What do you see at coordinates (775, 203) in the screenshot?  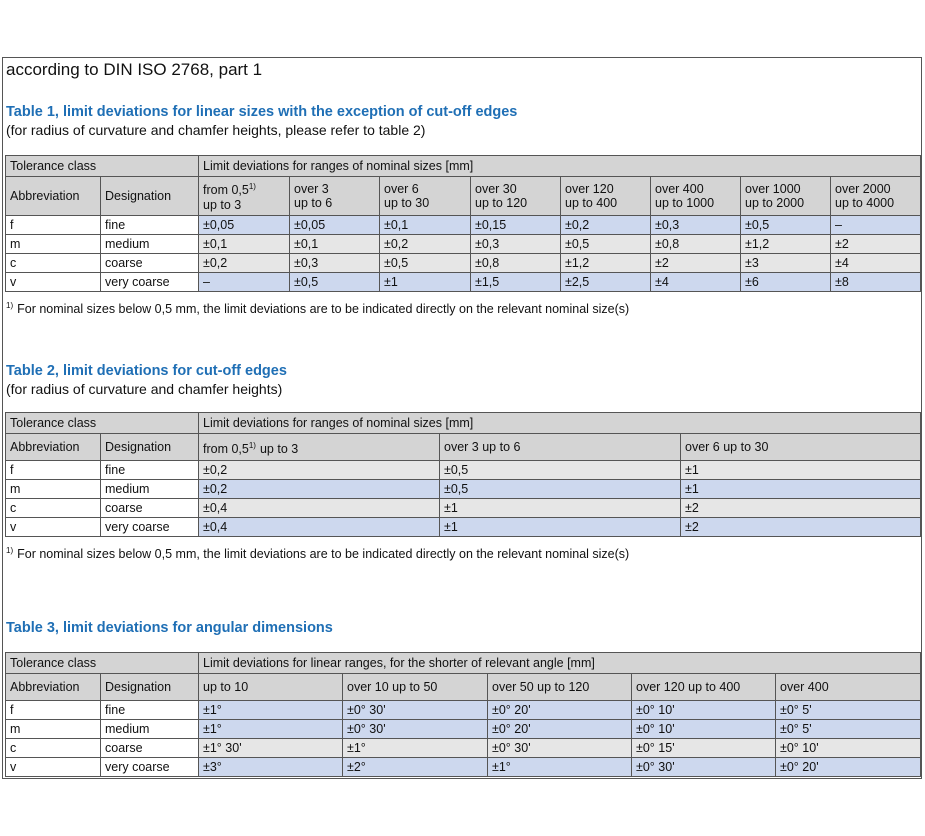 I see `header-text: up to 2000` at bounding box center [775, 203].